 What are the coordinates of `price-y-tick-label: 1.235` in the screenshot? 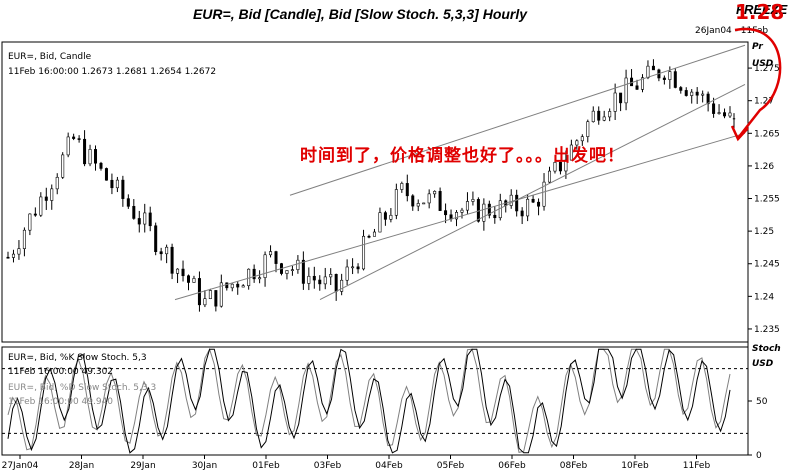 It's located at (767, 330).